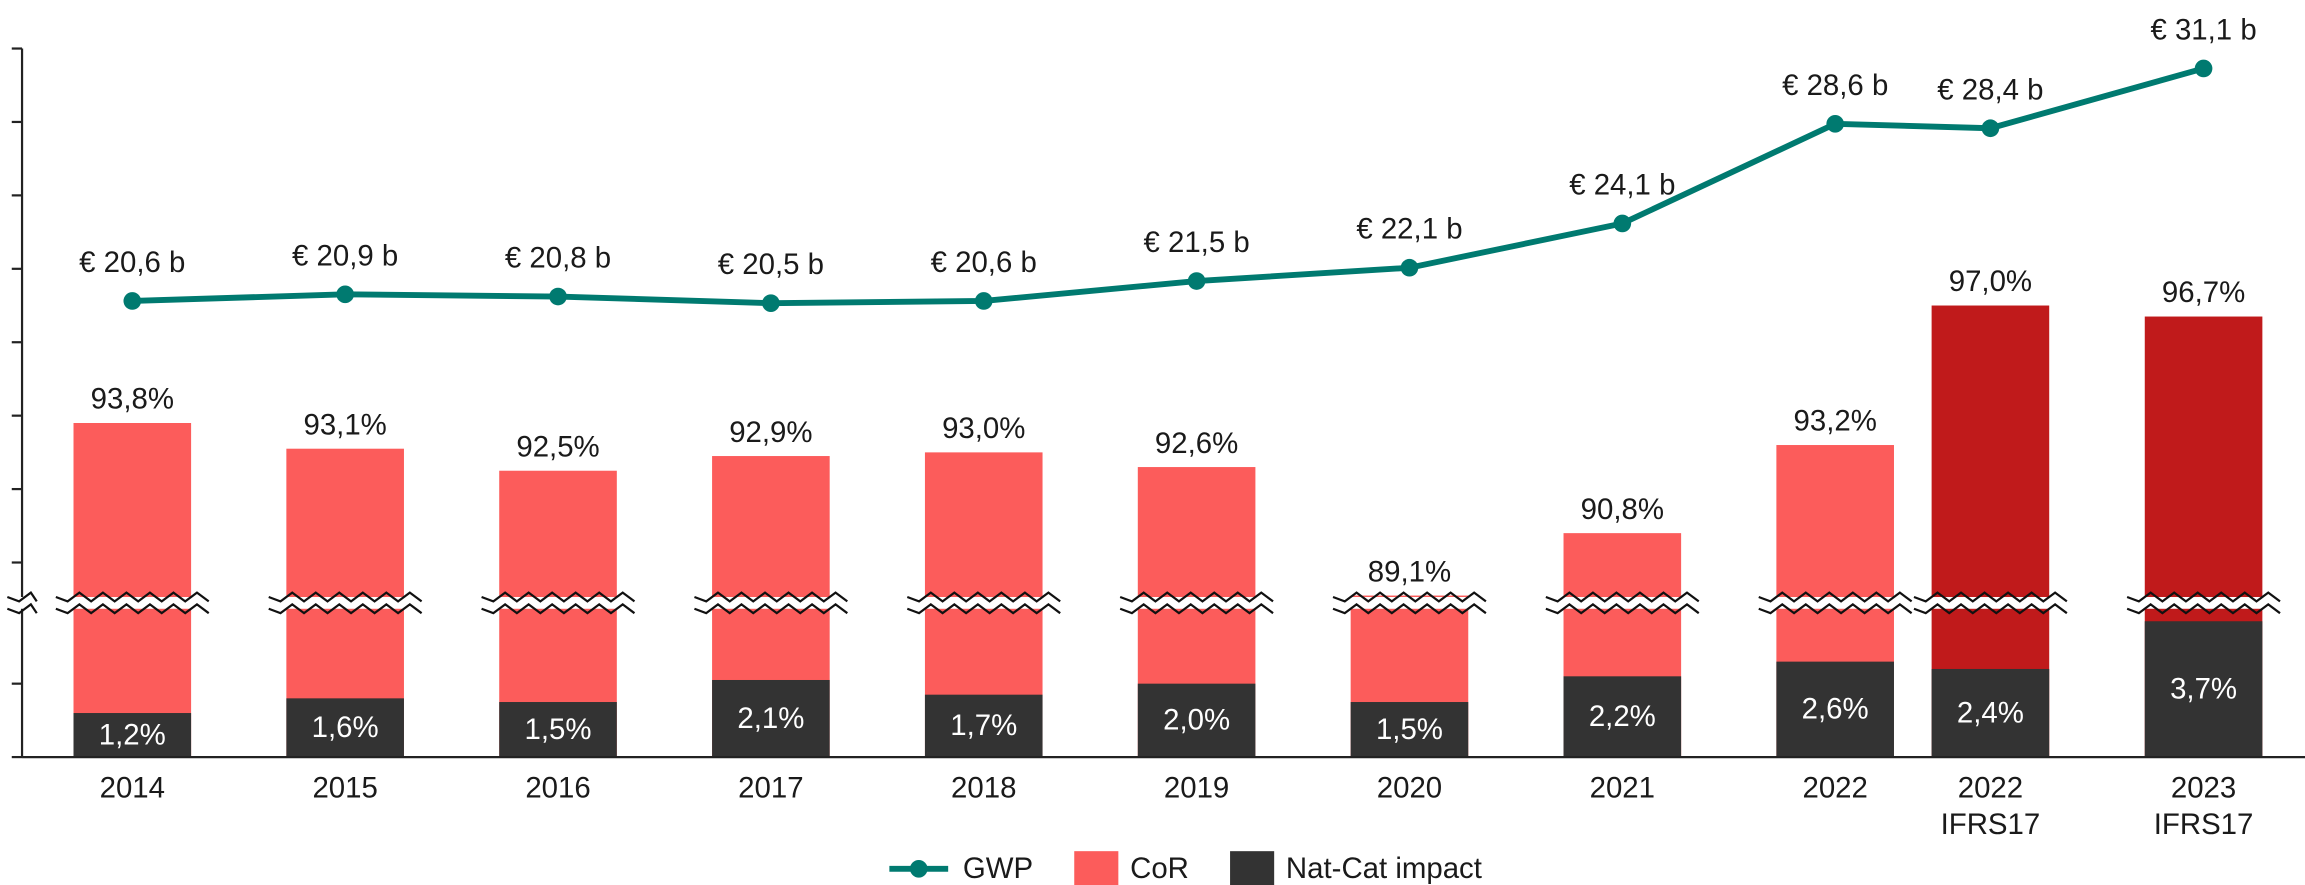  Describe the element at coordinates (983, 428) in the screenshot. I see `cor-label: 93,0%` at that location.